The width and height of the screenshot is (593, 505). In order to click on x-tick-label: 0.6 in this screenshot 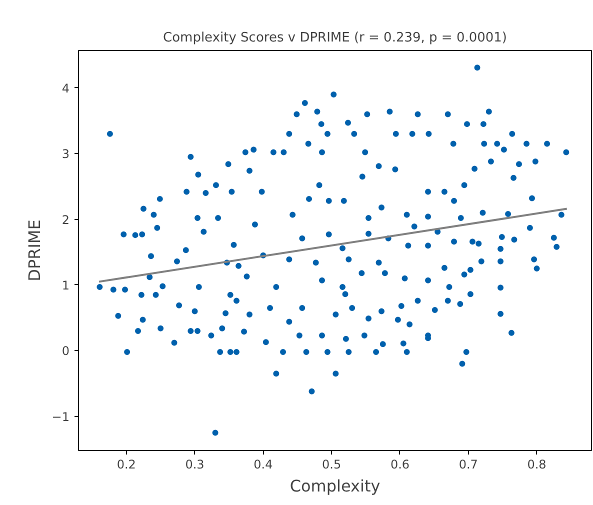, I will do `click(400, 465)`.